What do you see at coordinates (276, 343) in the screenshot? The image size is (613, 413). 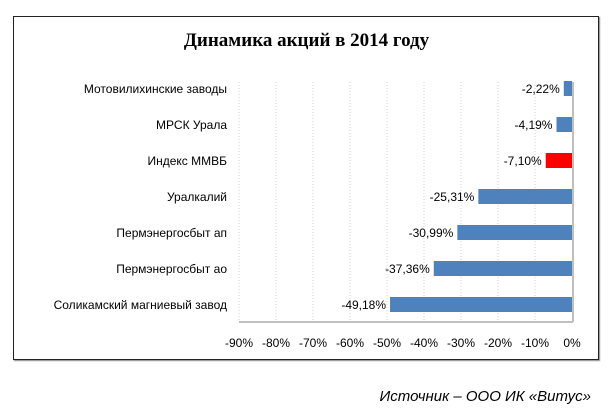 I see `x-tick-label: -80%` at bounding box center [276, 343].